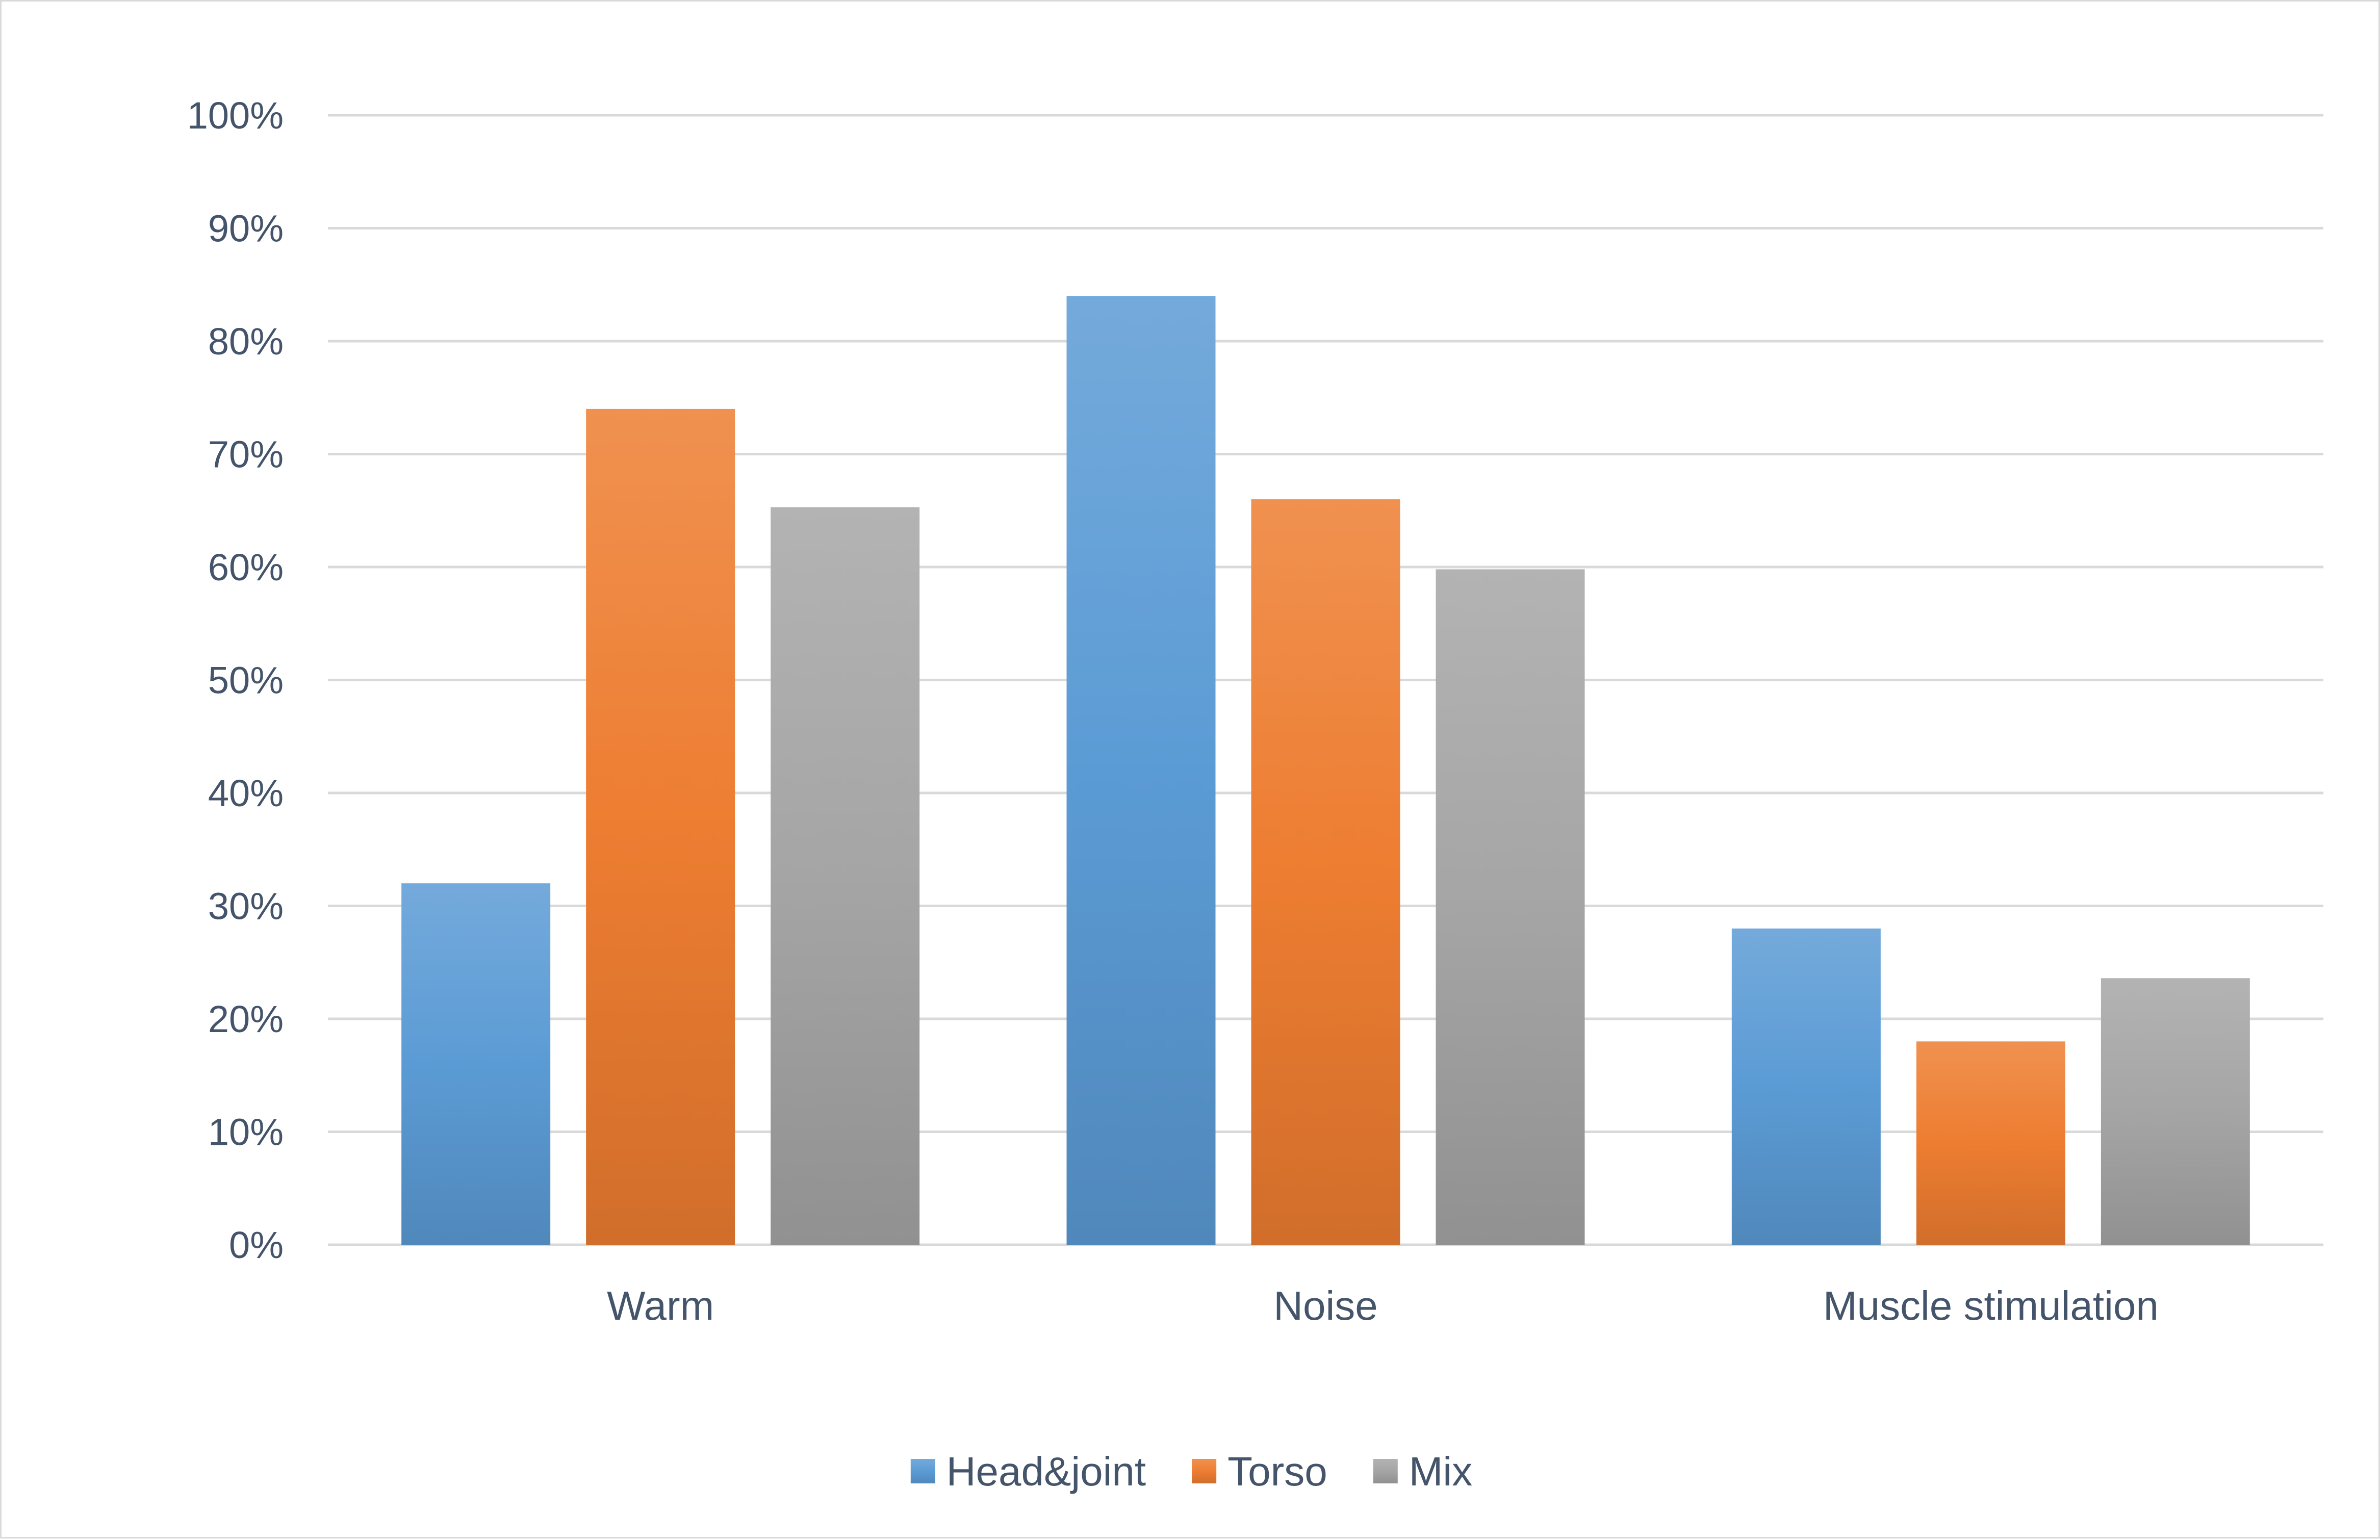  I want to click on bar-mix-warm, so click(845, 876).